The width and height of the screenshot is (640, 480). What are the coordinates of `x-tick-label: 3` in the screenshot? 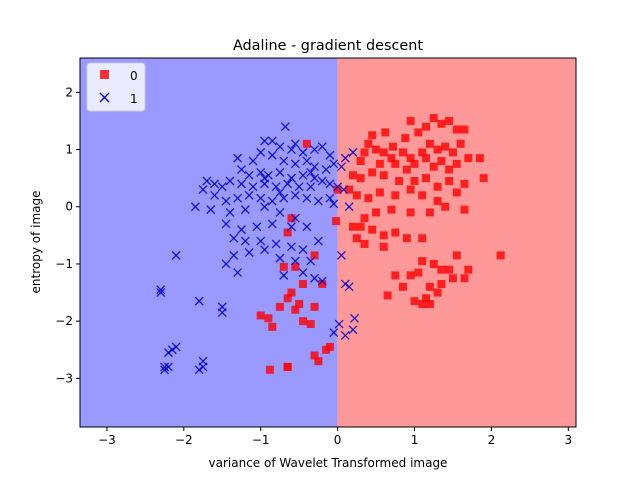 It's located at (568, 440).